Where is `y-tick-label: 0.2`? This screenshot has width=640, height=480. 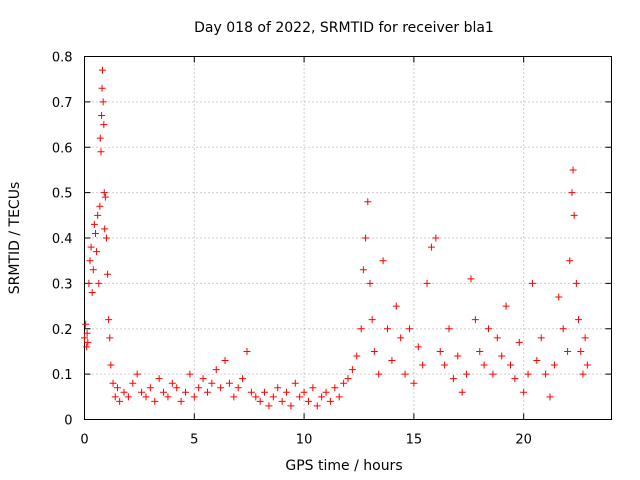 y-tick-label: 0.2 is located at coordinates (62, 330).